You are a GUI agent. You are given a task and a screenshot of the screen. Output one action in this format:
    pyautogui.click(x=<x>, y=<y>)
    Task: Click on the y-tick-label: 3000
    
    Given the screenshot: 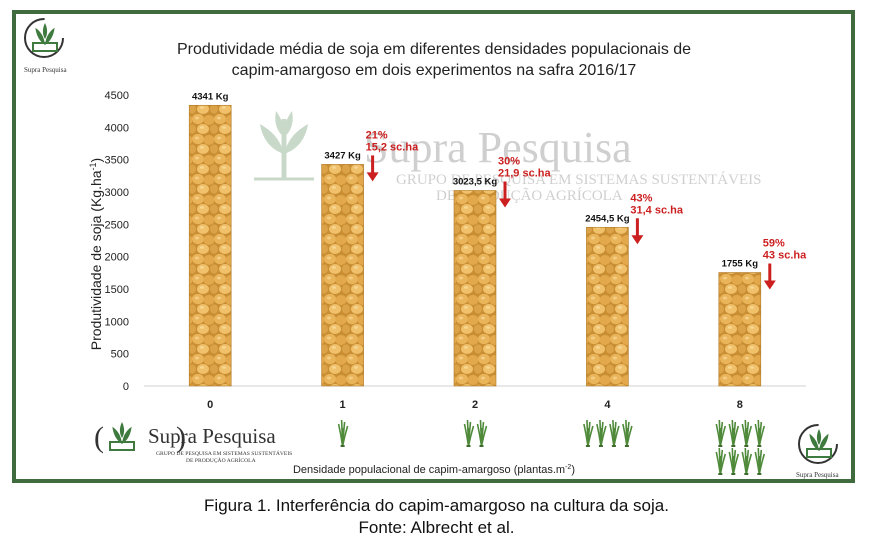 What is the action you would take?
    pyautogui.click(x=117, y=193)
    